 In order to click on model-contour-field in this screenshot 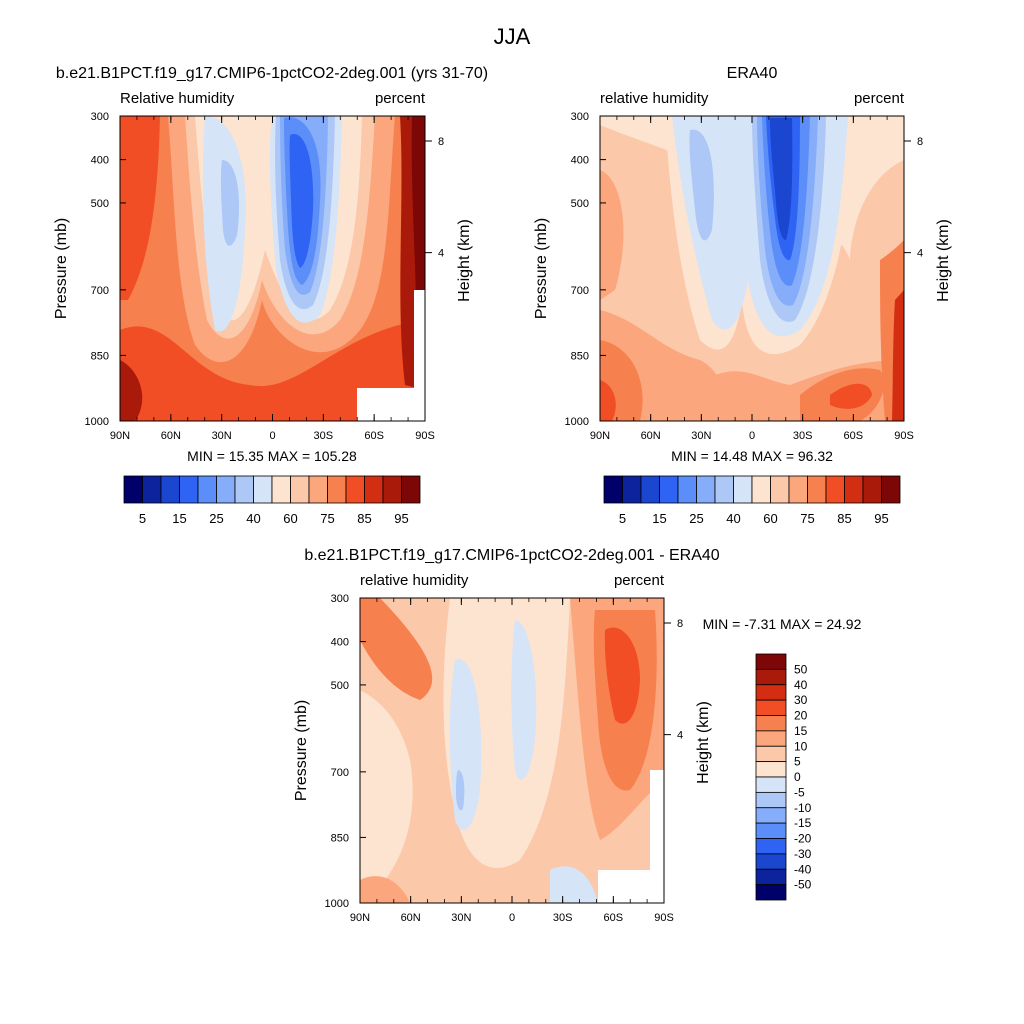, I will do `click(272, 268)`.